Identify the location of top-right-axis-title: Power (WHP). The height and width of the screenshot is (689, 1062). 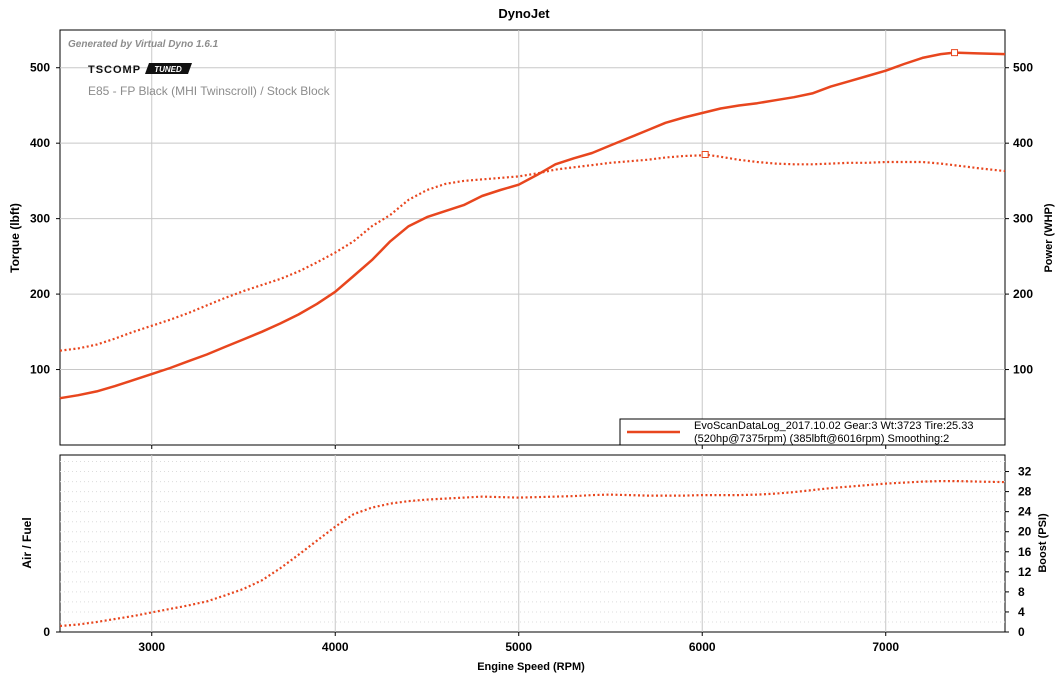
(1049, 237).